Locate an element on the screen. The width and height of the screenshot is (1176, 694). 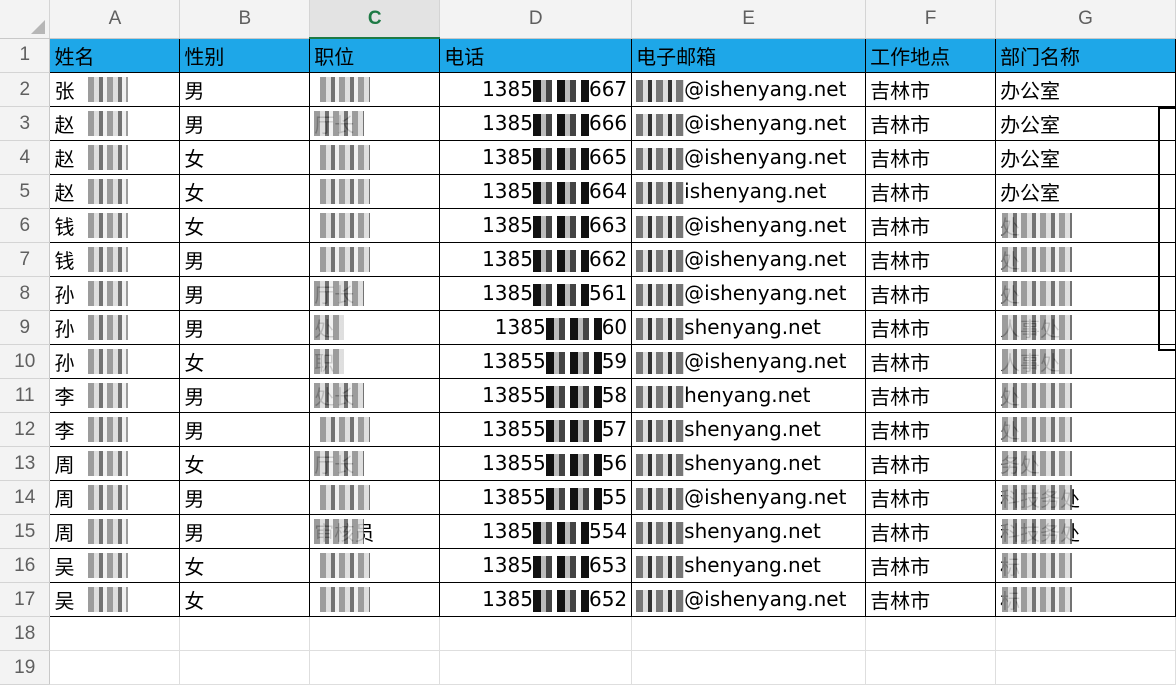
row-header: 3 is located at coordinates (25, 123).